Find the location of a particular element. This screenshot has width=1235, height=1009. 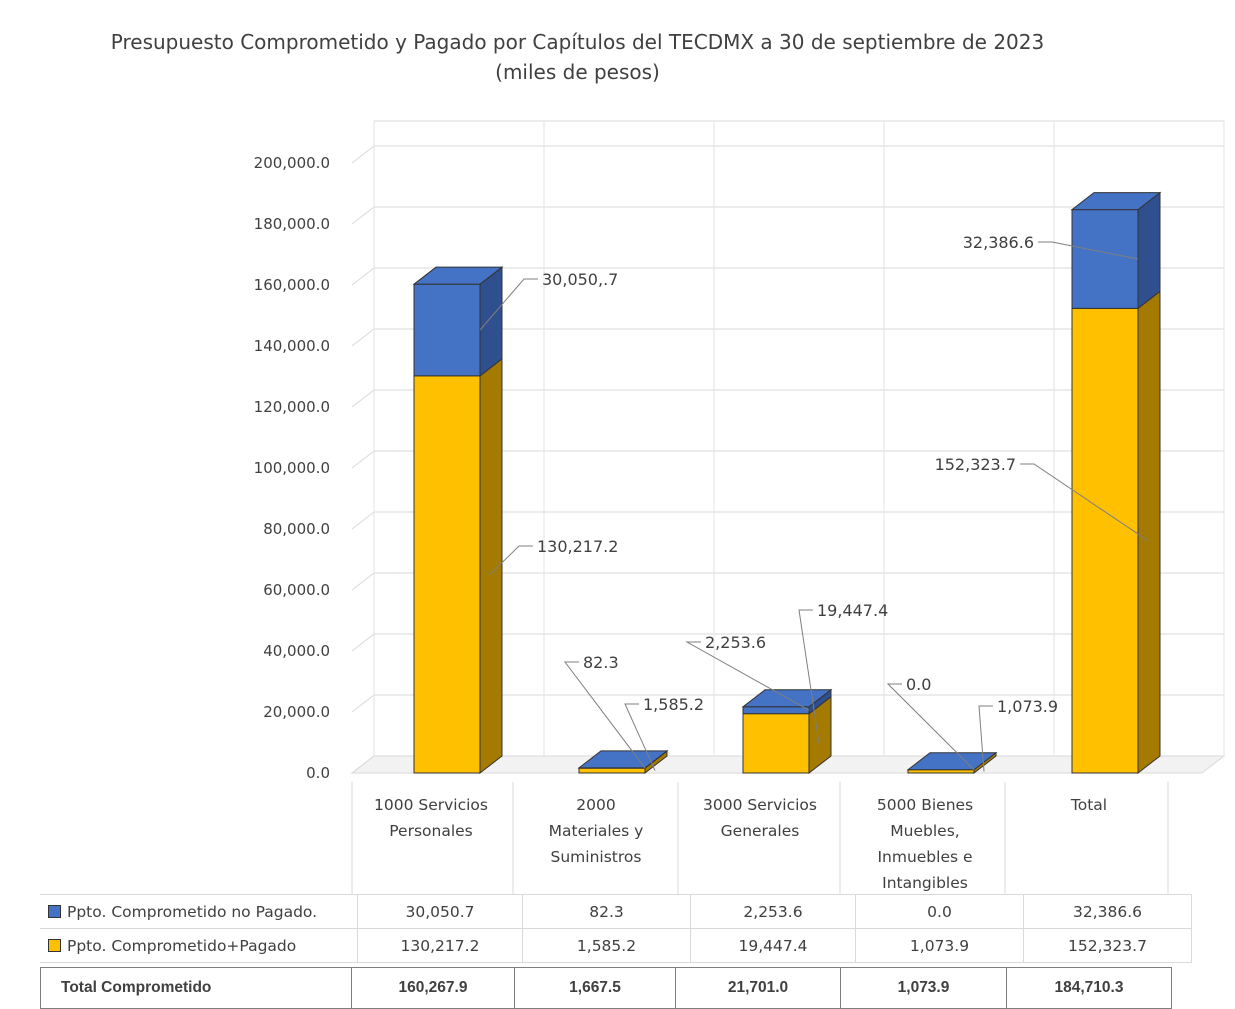

category-label-line: Inmuebles e is located at coordinates (925, 857).